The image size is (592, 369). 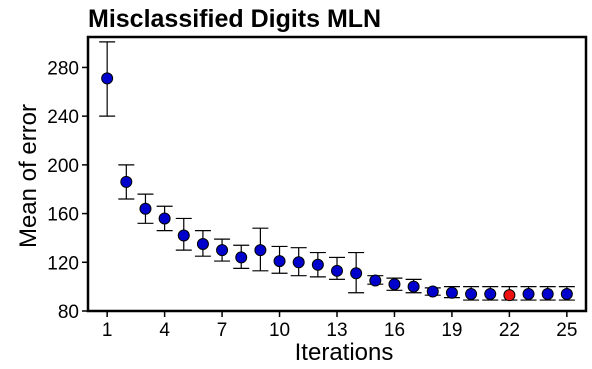 I want to click on x-tick-label: 16, so click(x=394, y=330).